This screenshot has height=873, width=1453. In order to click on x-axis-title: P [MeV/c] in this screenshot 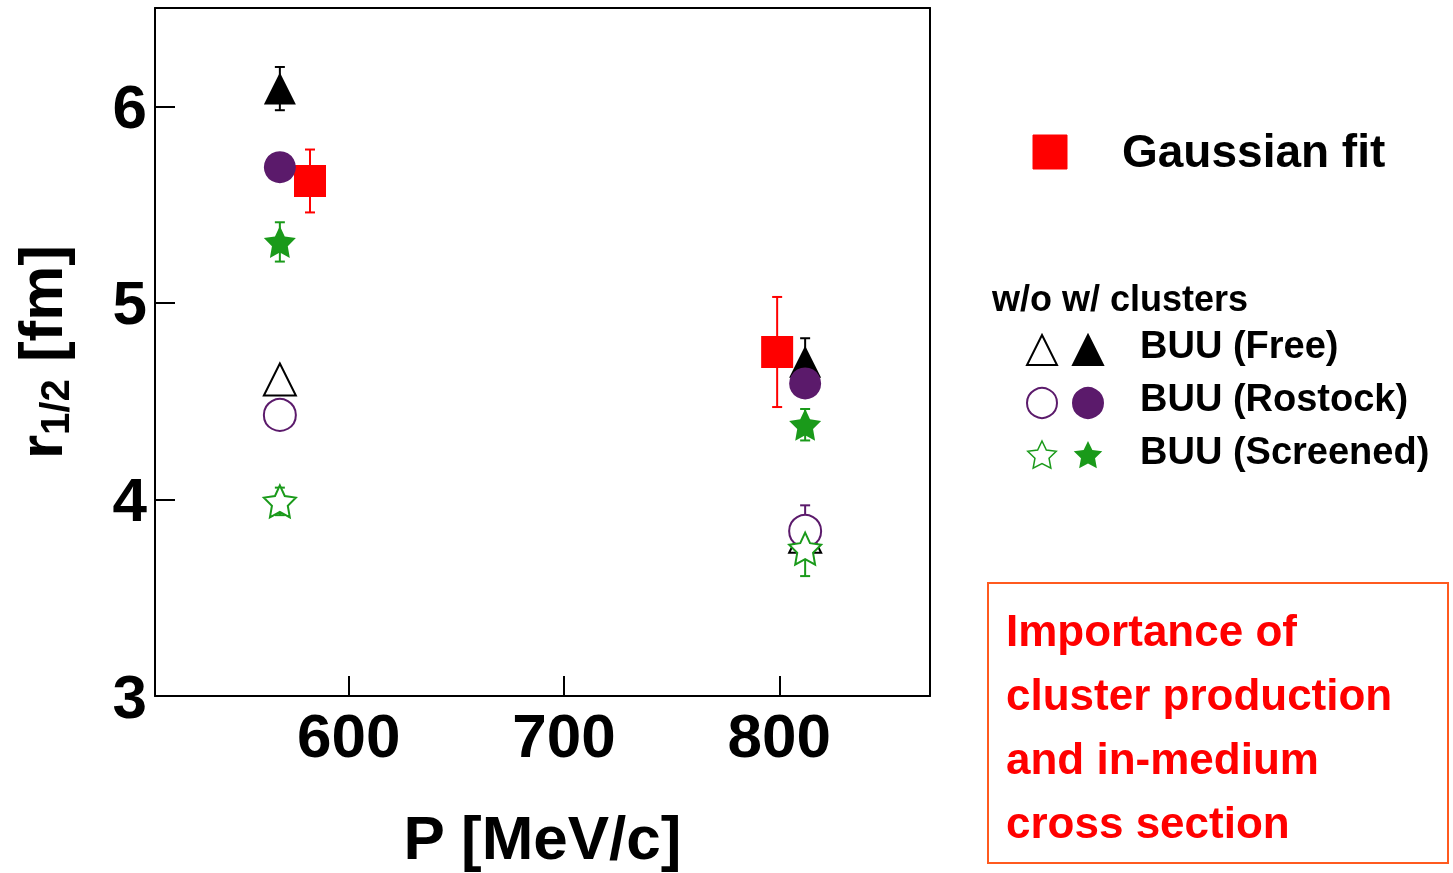, I will do `click(542, 837)`.